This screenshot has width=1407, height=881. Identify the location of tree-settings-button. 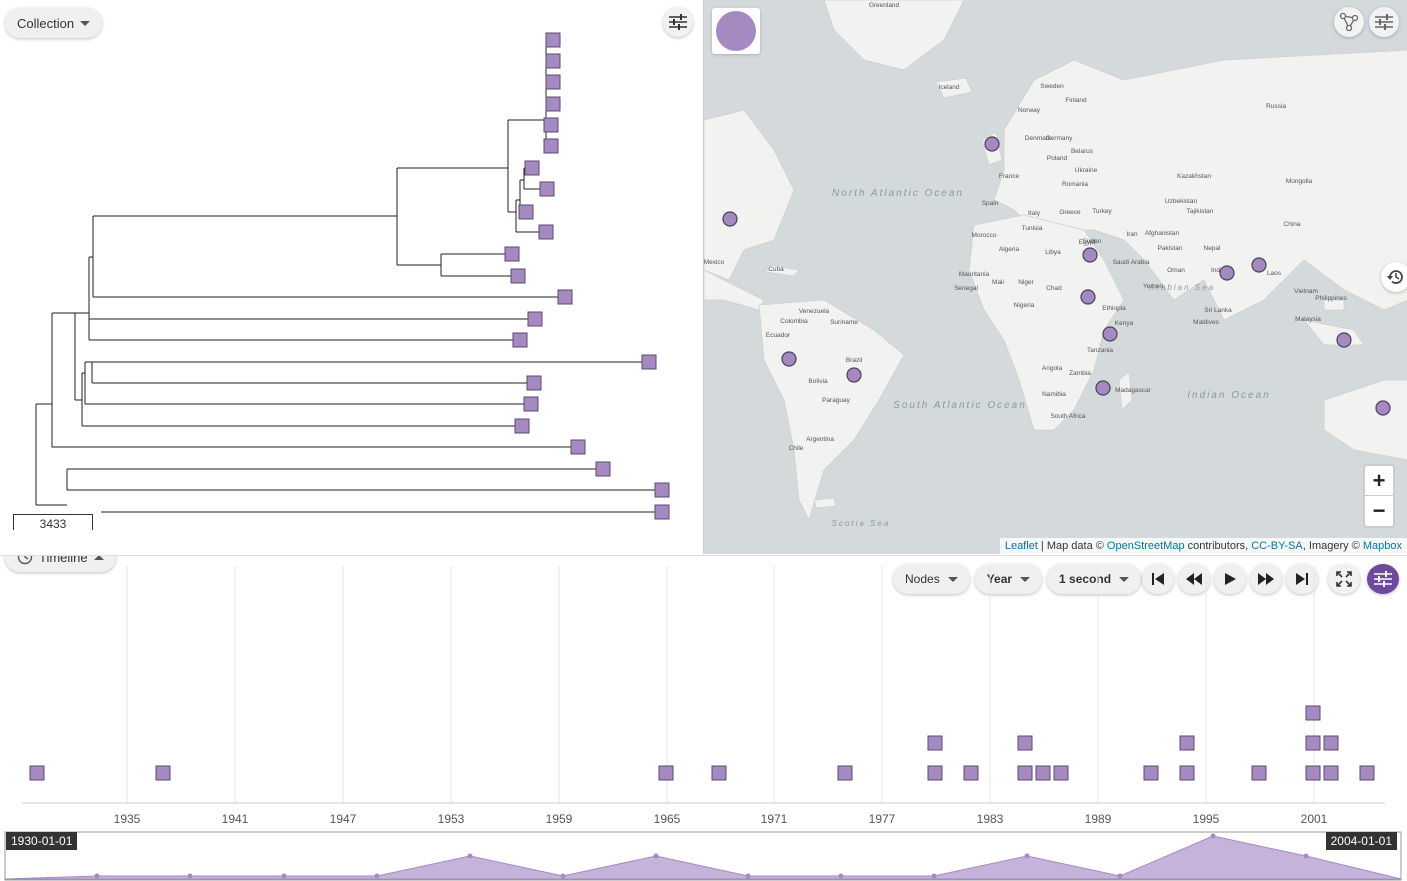
(678, 22).